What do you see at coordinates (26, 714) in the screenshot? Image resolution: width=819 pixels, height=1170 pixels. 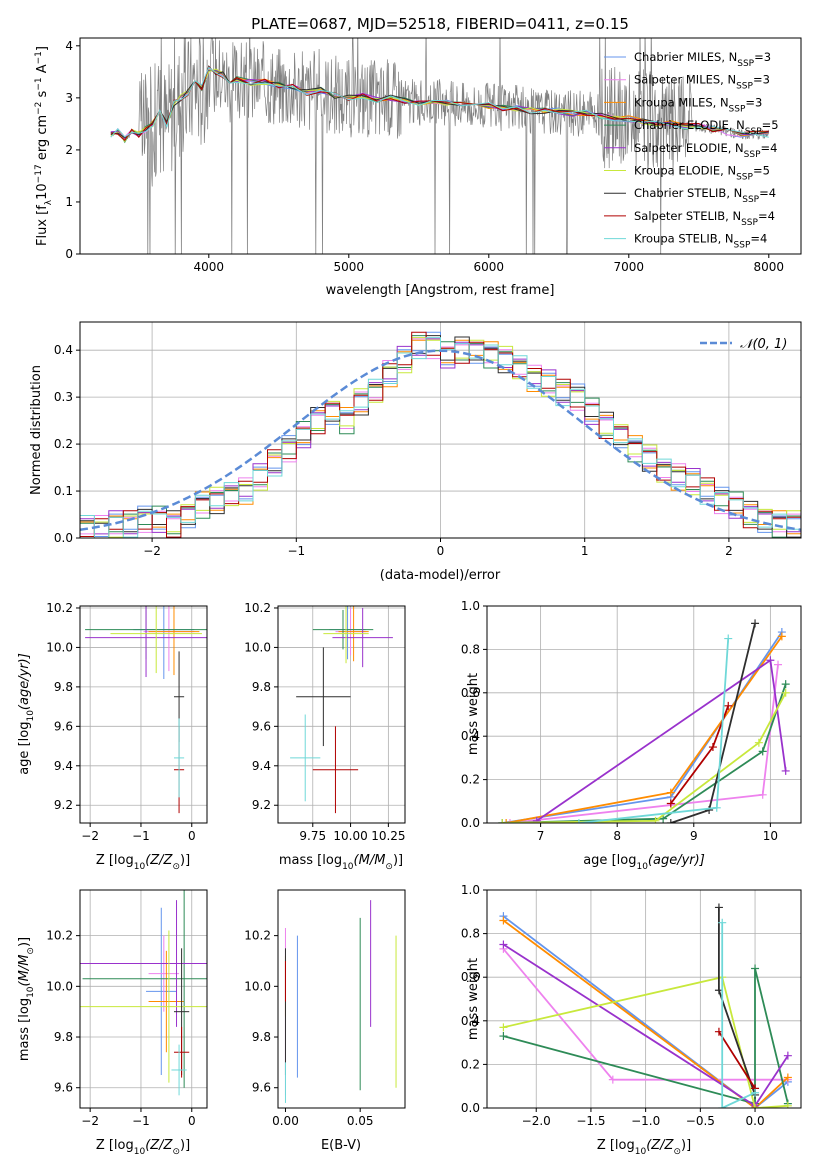 I see `y-axis-label: age [log10(age/yr)]` at bounding box center [26, 714].